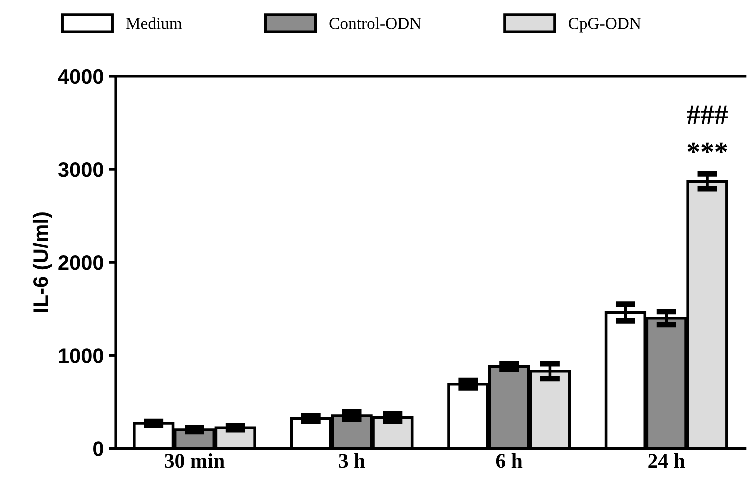 This screenshot has width=749, height=493. Describe the element at coordinates (605, 25) in the screenshot. I see `legend-label: CpG-ODN` at that location.